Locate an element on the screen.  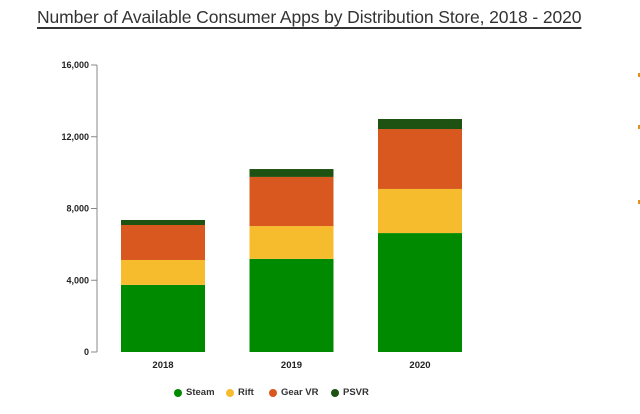
bar-segment-steam-2020 is located at coordinates (420, 292).